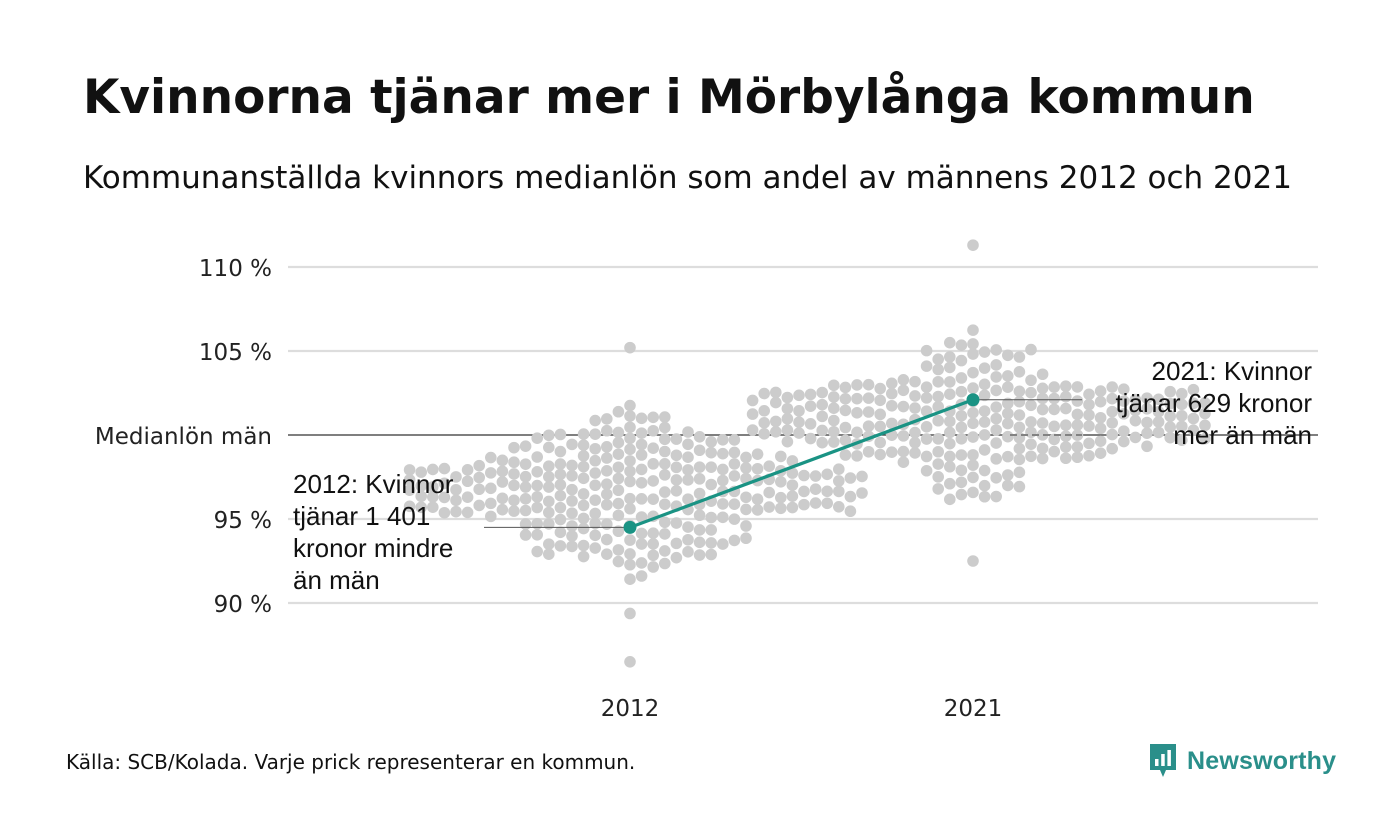 Image resolution: width=1400 pixels, height=840 pixels. What do you see at coordinates (243, 521) in the screenshot?
I see `y-tick-label: 95 %` at bounding box center [243, 521].